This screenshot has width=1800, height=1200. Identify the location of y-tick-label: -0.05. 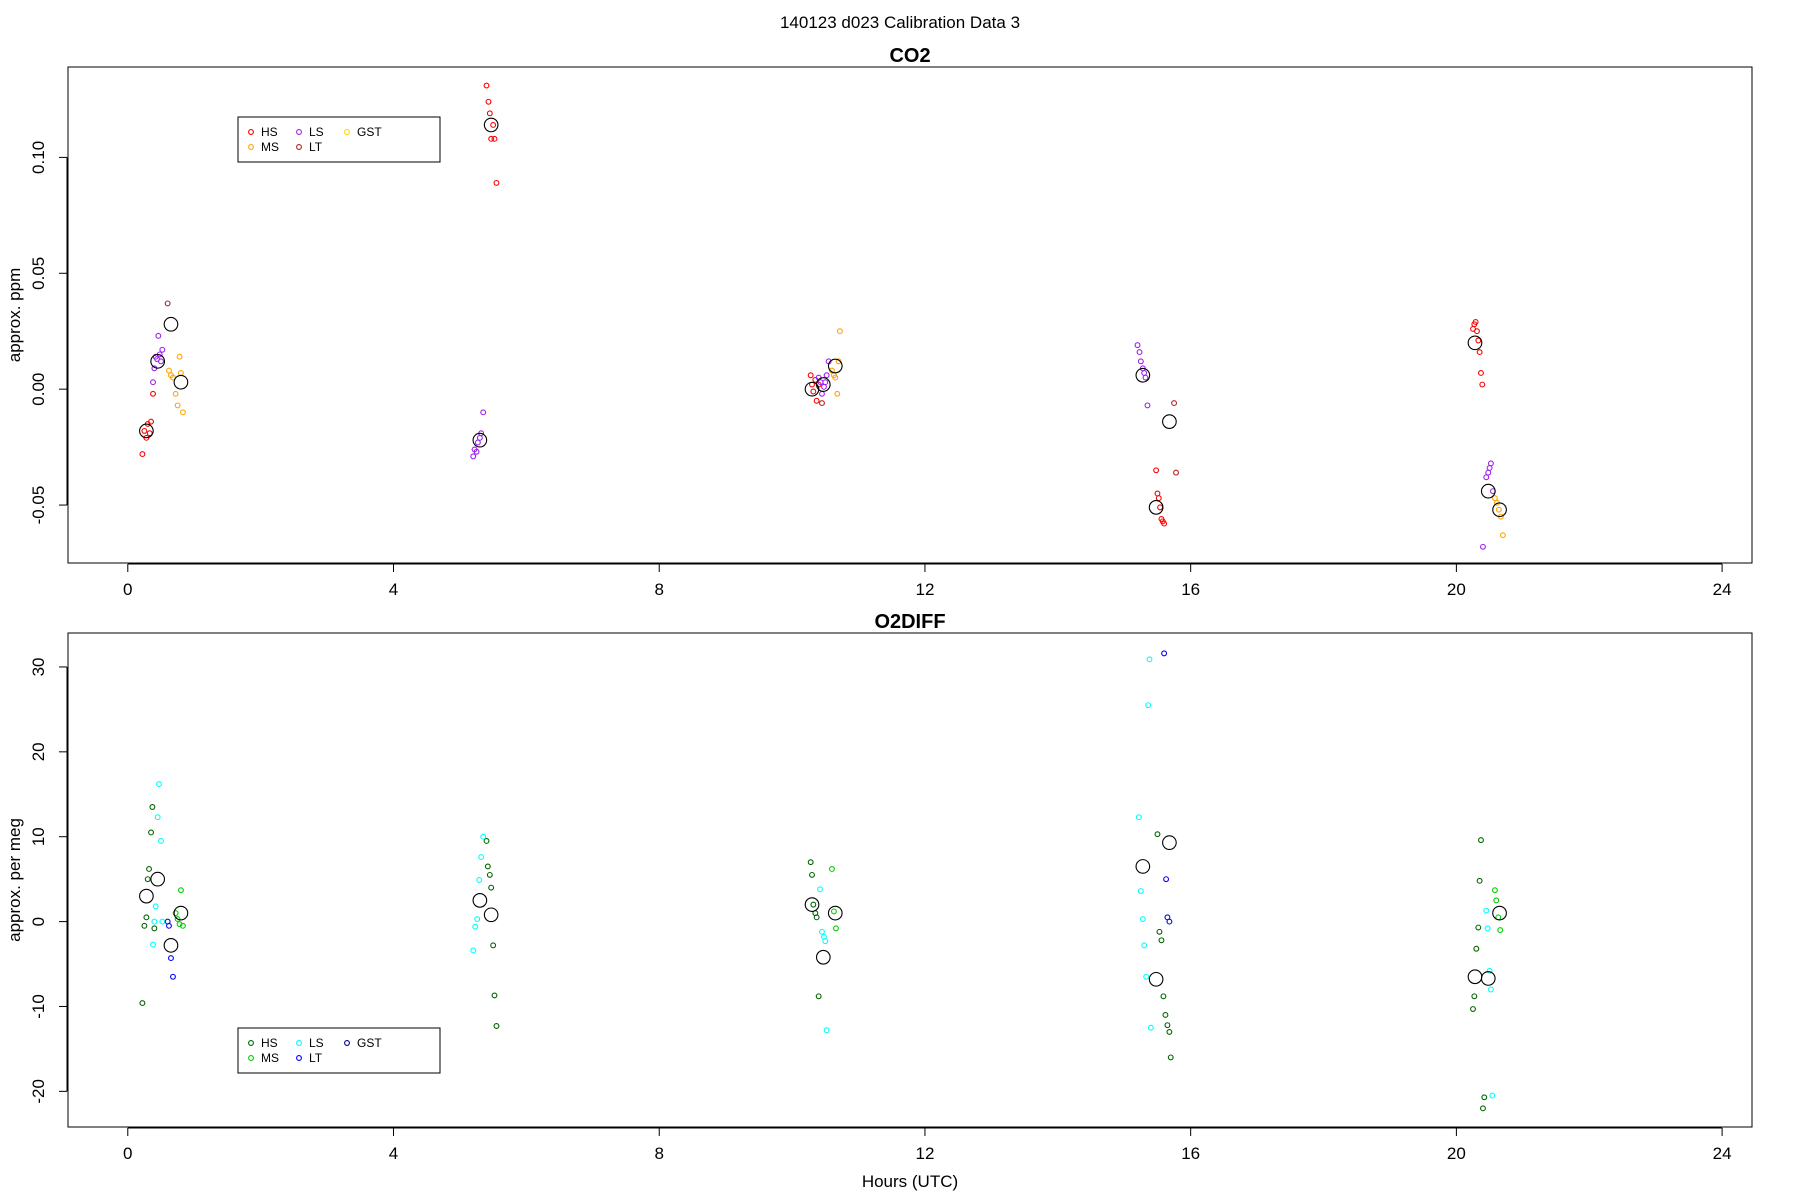
(38, 505).